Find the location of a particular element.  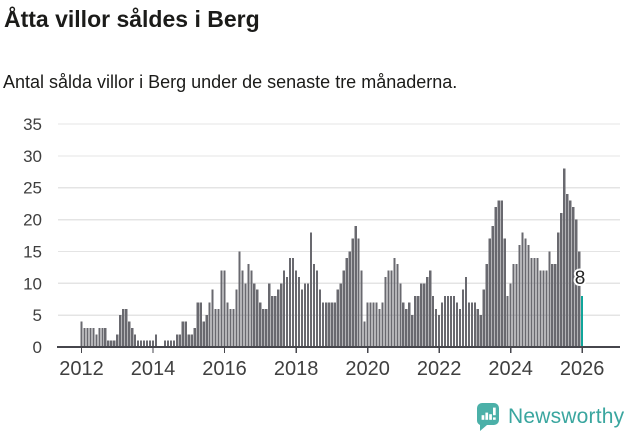

svg-text: 2020 is located at coordinates (367, 369).